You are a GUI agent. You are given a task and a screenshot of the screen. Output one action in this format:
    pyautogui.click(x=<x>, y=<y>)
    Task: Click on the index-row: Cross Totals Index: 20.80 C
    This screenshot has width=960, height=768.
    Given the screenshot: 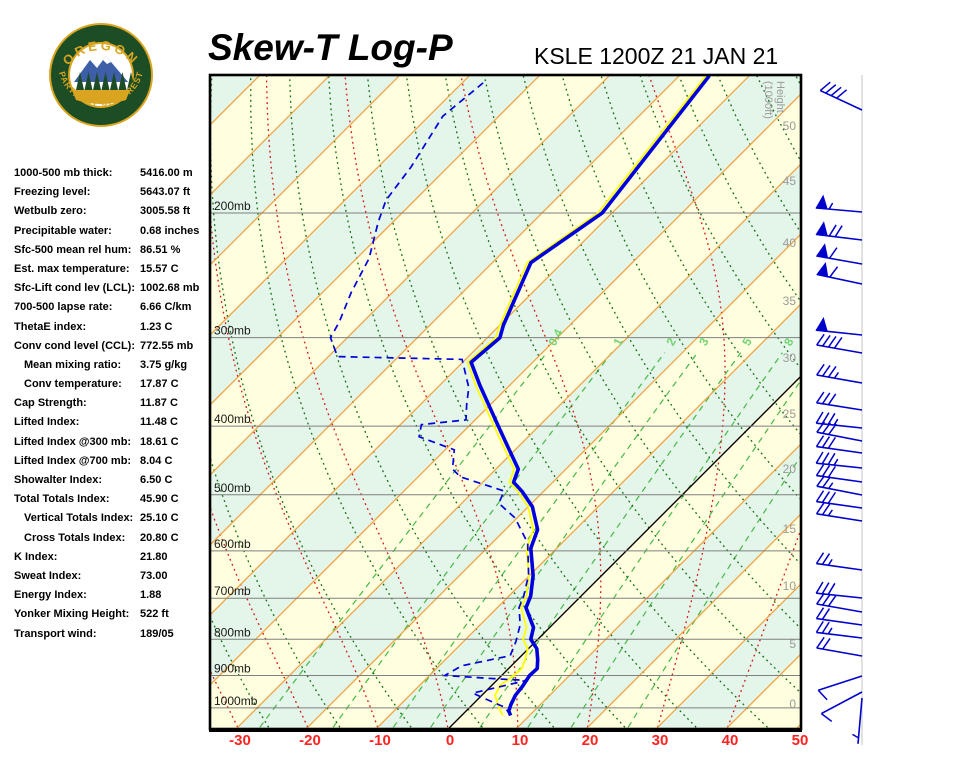 What is the action you would take?
    pyautogui.click(x=112, y=538)
    